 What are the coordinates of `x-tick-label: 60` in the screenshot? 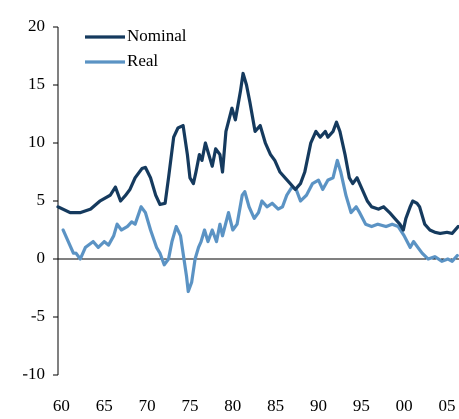 It's located at (61, 405).